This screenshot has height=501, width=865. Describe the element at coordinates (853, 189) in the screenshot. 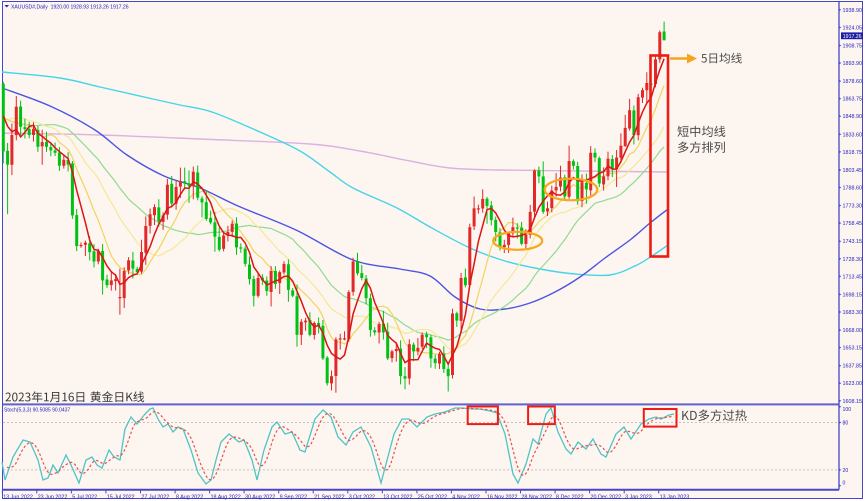

I see `svg-text: 1788.60` at that location.